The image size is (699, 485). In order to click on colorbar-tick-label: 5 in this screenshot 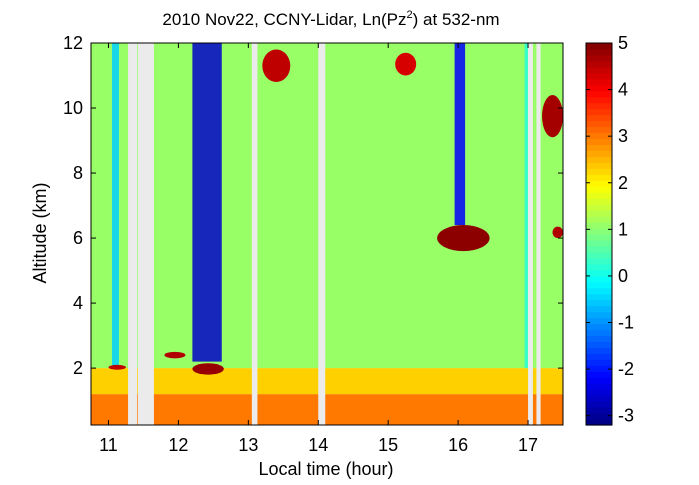, I will do `click(623, 43)`.